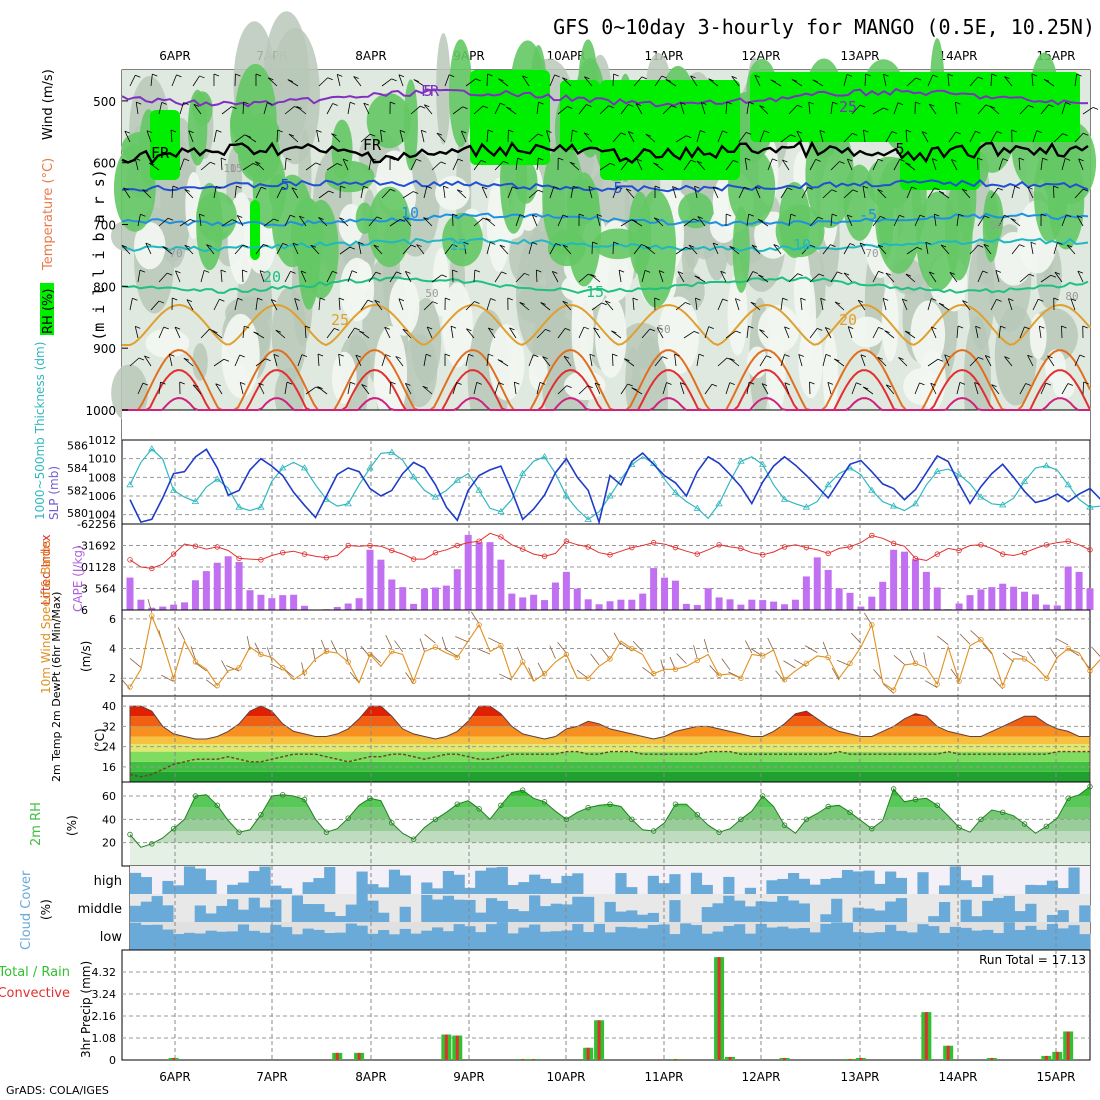 Image resolution: width=1100 pixels, height=1100 pixels. I want to click on wind-speed-series, so click(614, 652).